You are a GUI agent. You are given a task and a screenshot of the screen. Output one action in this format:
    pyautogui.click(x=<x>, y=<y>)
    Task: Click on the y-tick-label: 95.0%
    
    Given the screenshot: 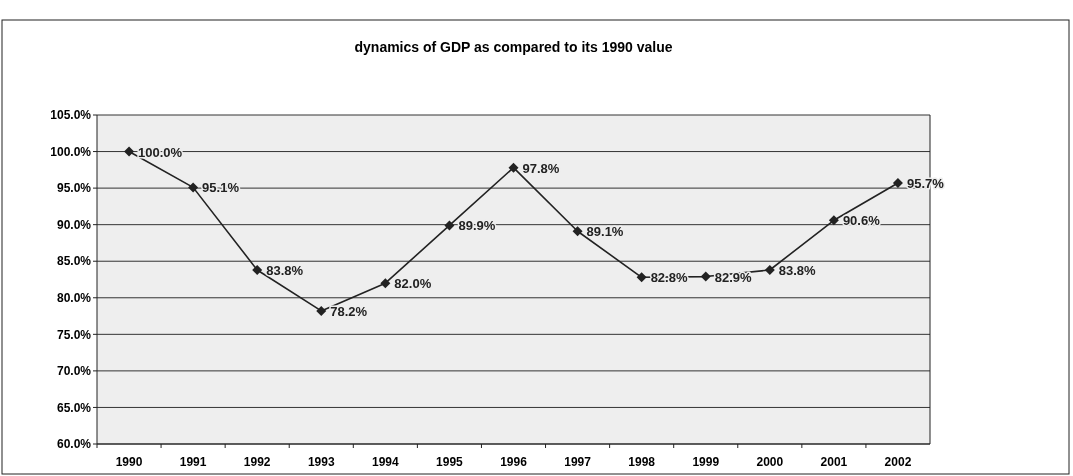 What is the action you would take?
    pyautogui.click(x=74, y=188)
    